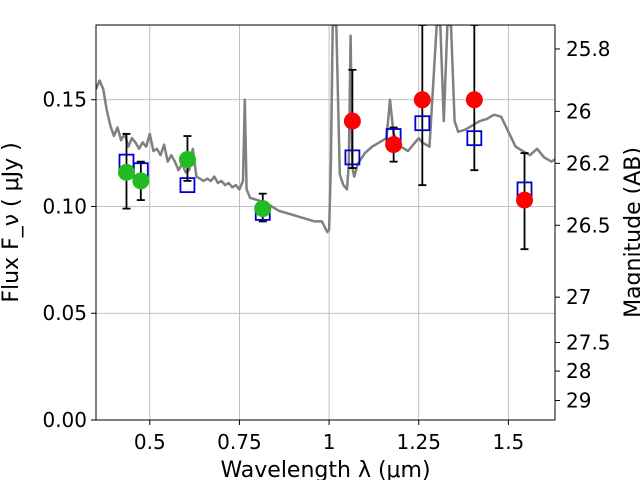  What do you see at coordinates (578, 371) in the screenshot?
I see `magnitude-tick-label: 28` at bounding box center [578, 371].